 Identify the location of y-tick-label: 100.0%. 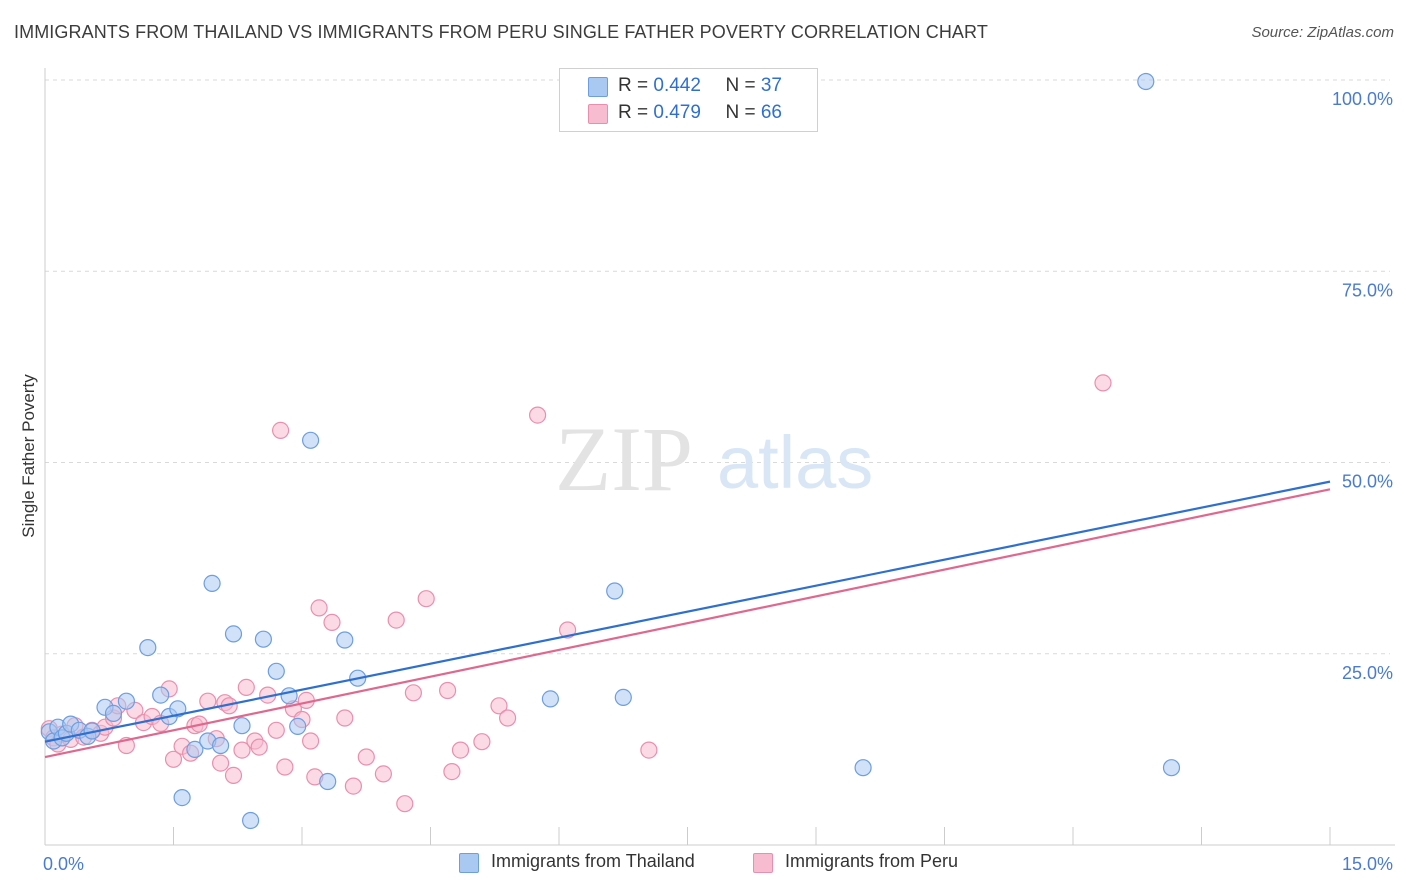
(1362, 99).